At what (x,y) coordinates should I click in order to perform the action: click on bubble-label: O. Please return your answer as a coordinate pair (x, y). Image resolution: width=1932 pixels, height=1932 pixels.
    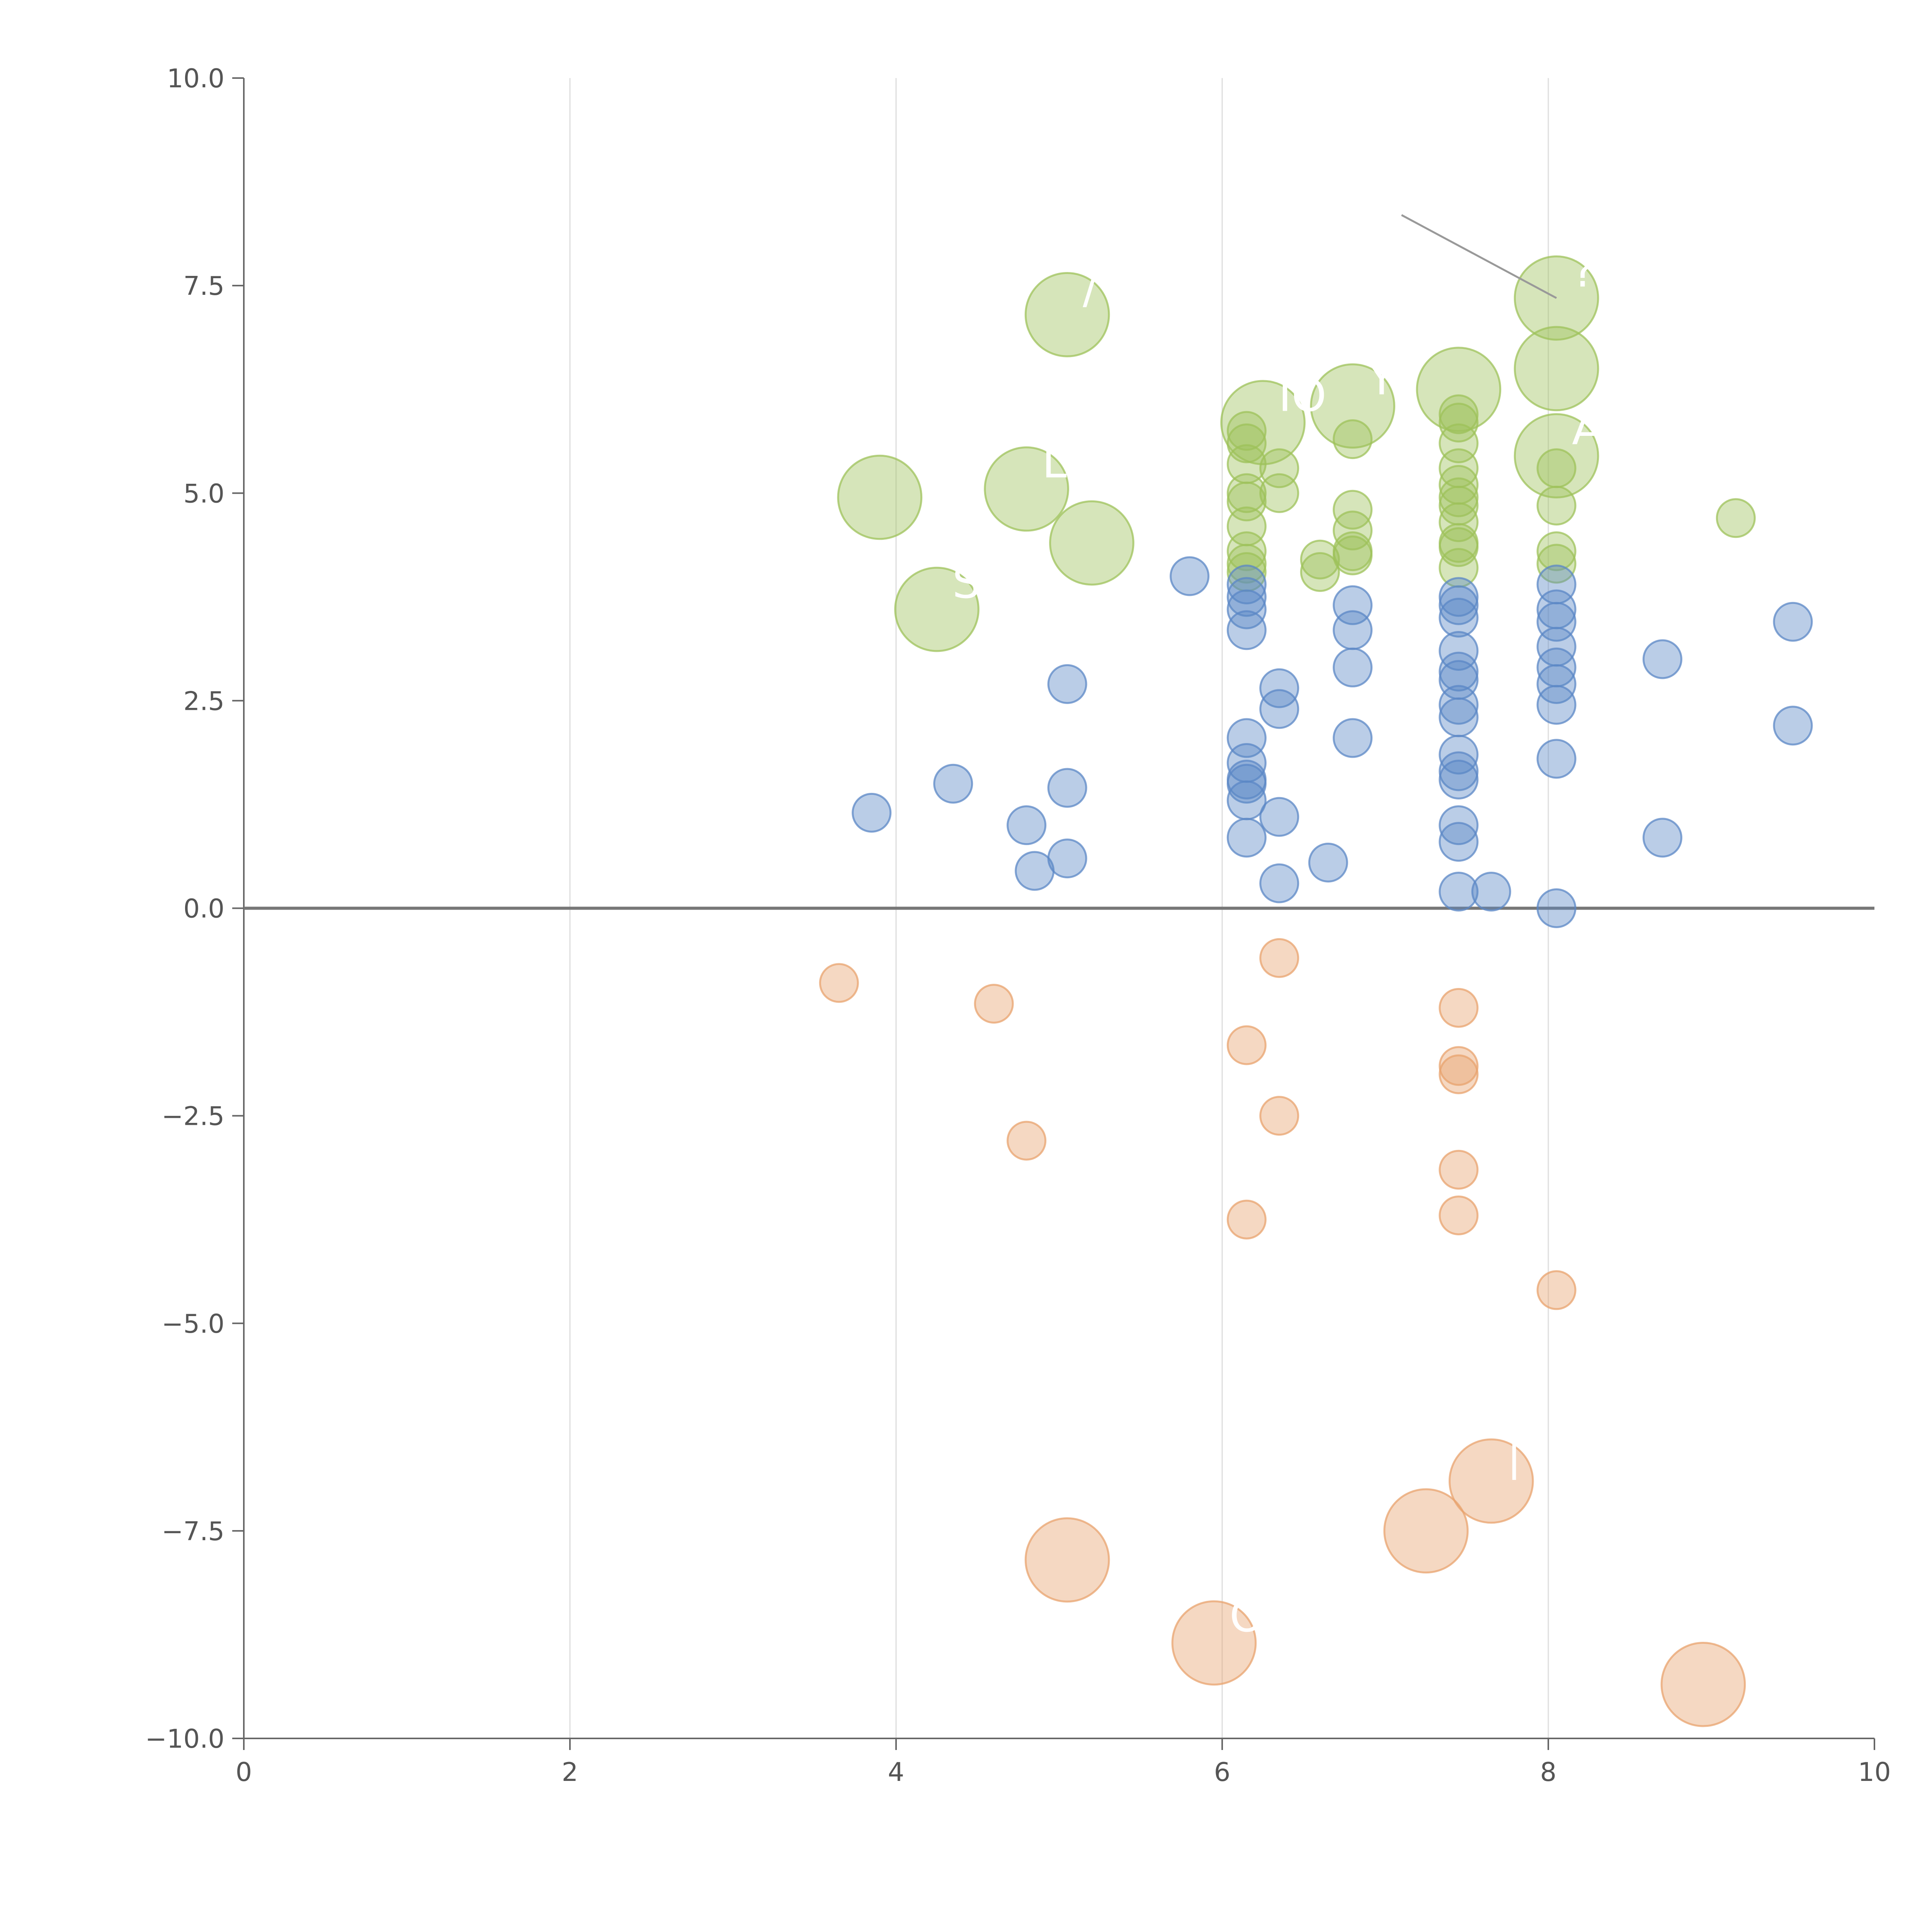
    Looking at the image, I should click on (1248, 1616).